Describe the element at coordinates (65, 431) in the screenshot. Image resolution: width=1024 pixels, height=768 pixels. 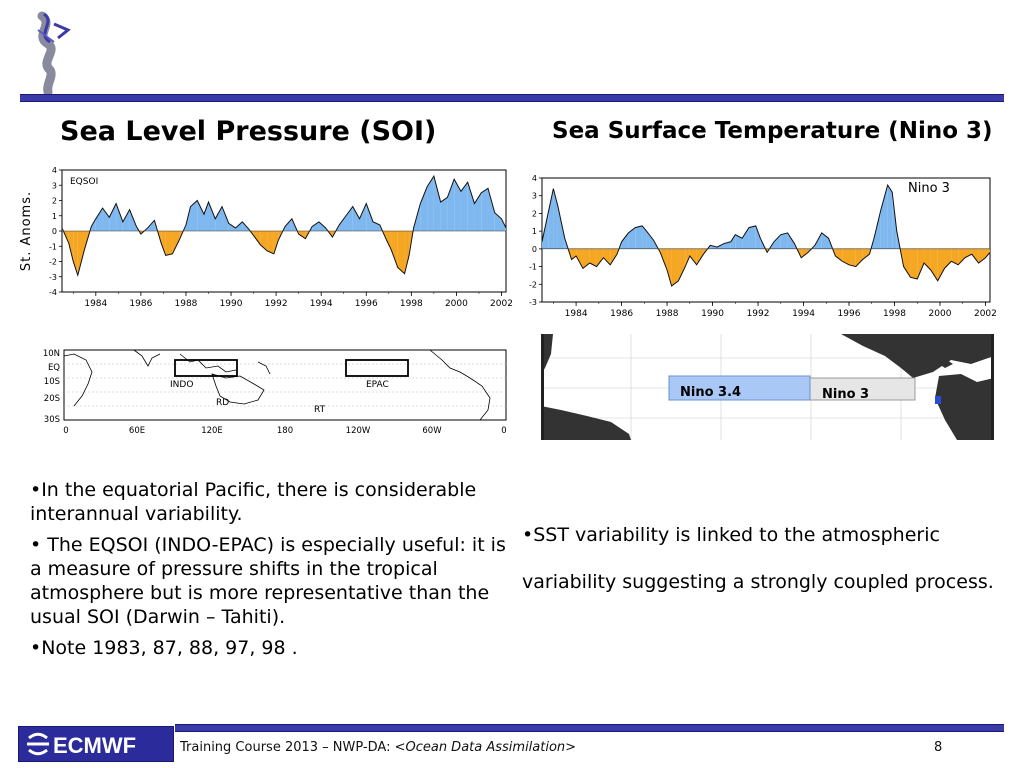
I see `lon-label: 0` at that location.